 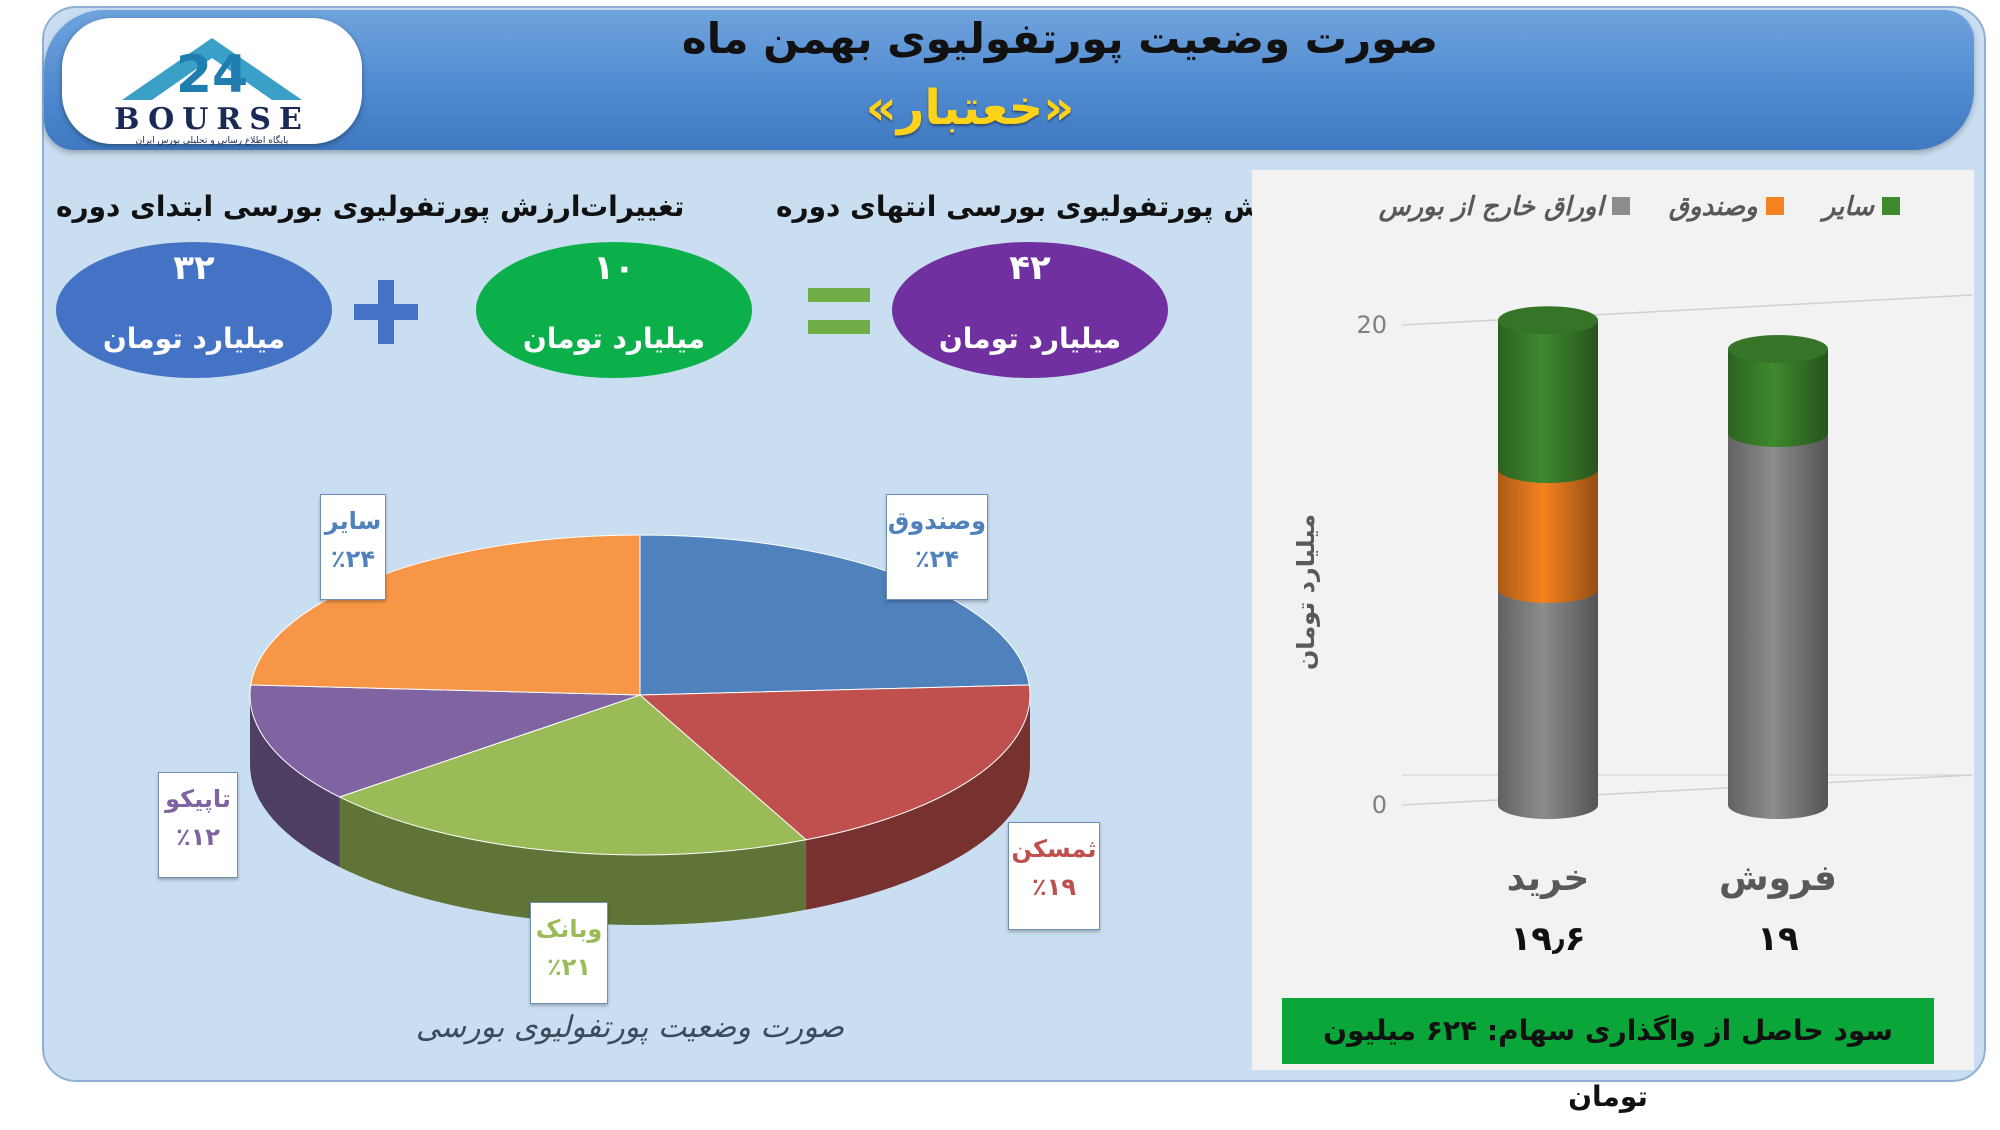 I want to click on legend-swatch-otc, so click(x=1620, y=206).